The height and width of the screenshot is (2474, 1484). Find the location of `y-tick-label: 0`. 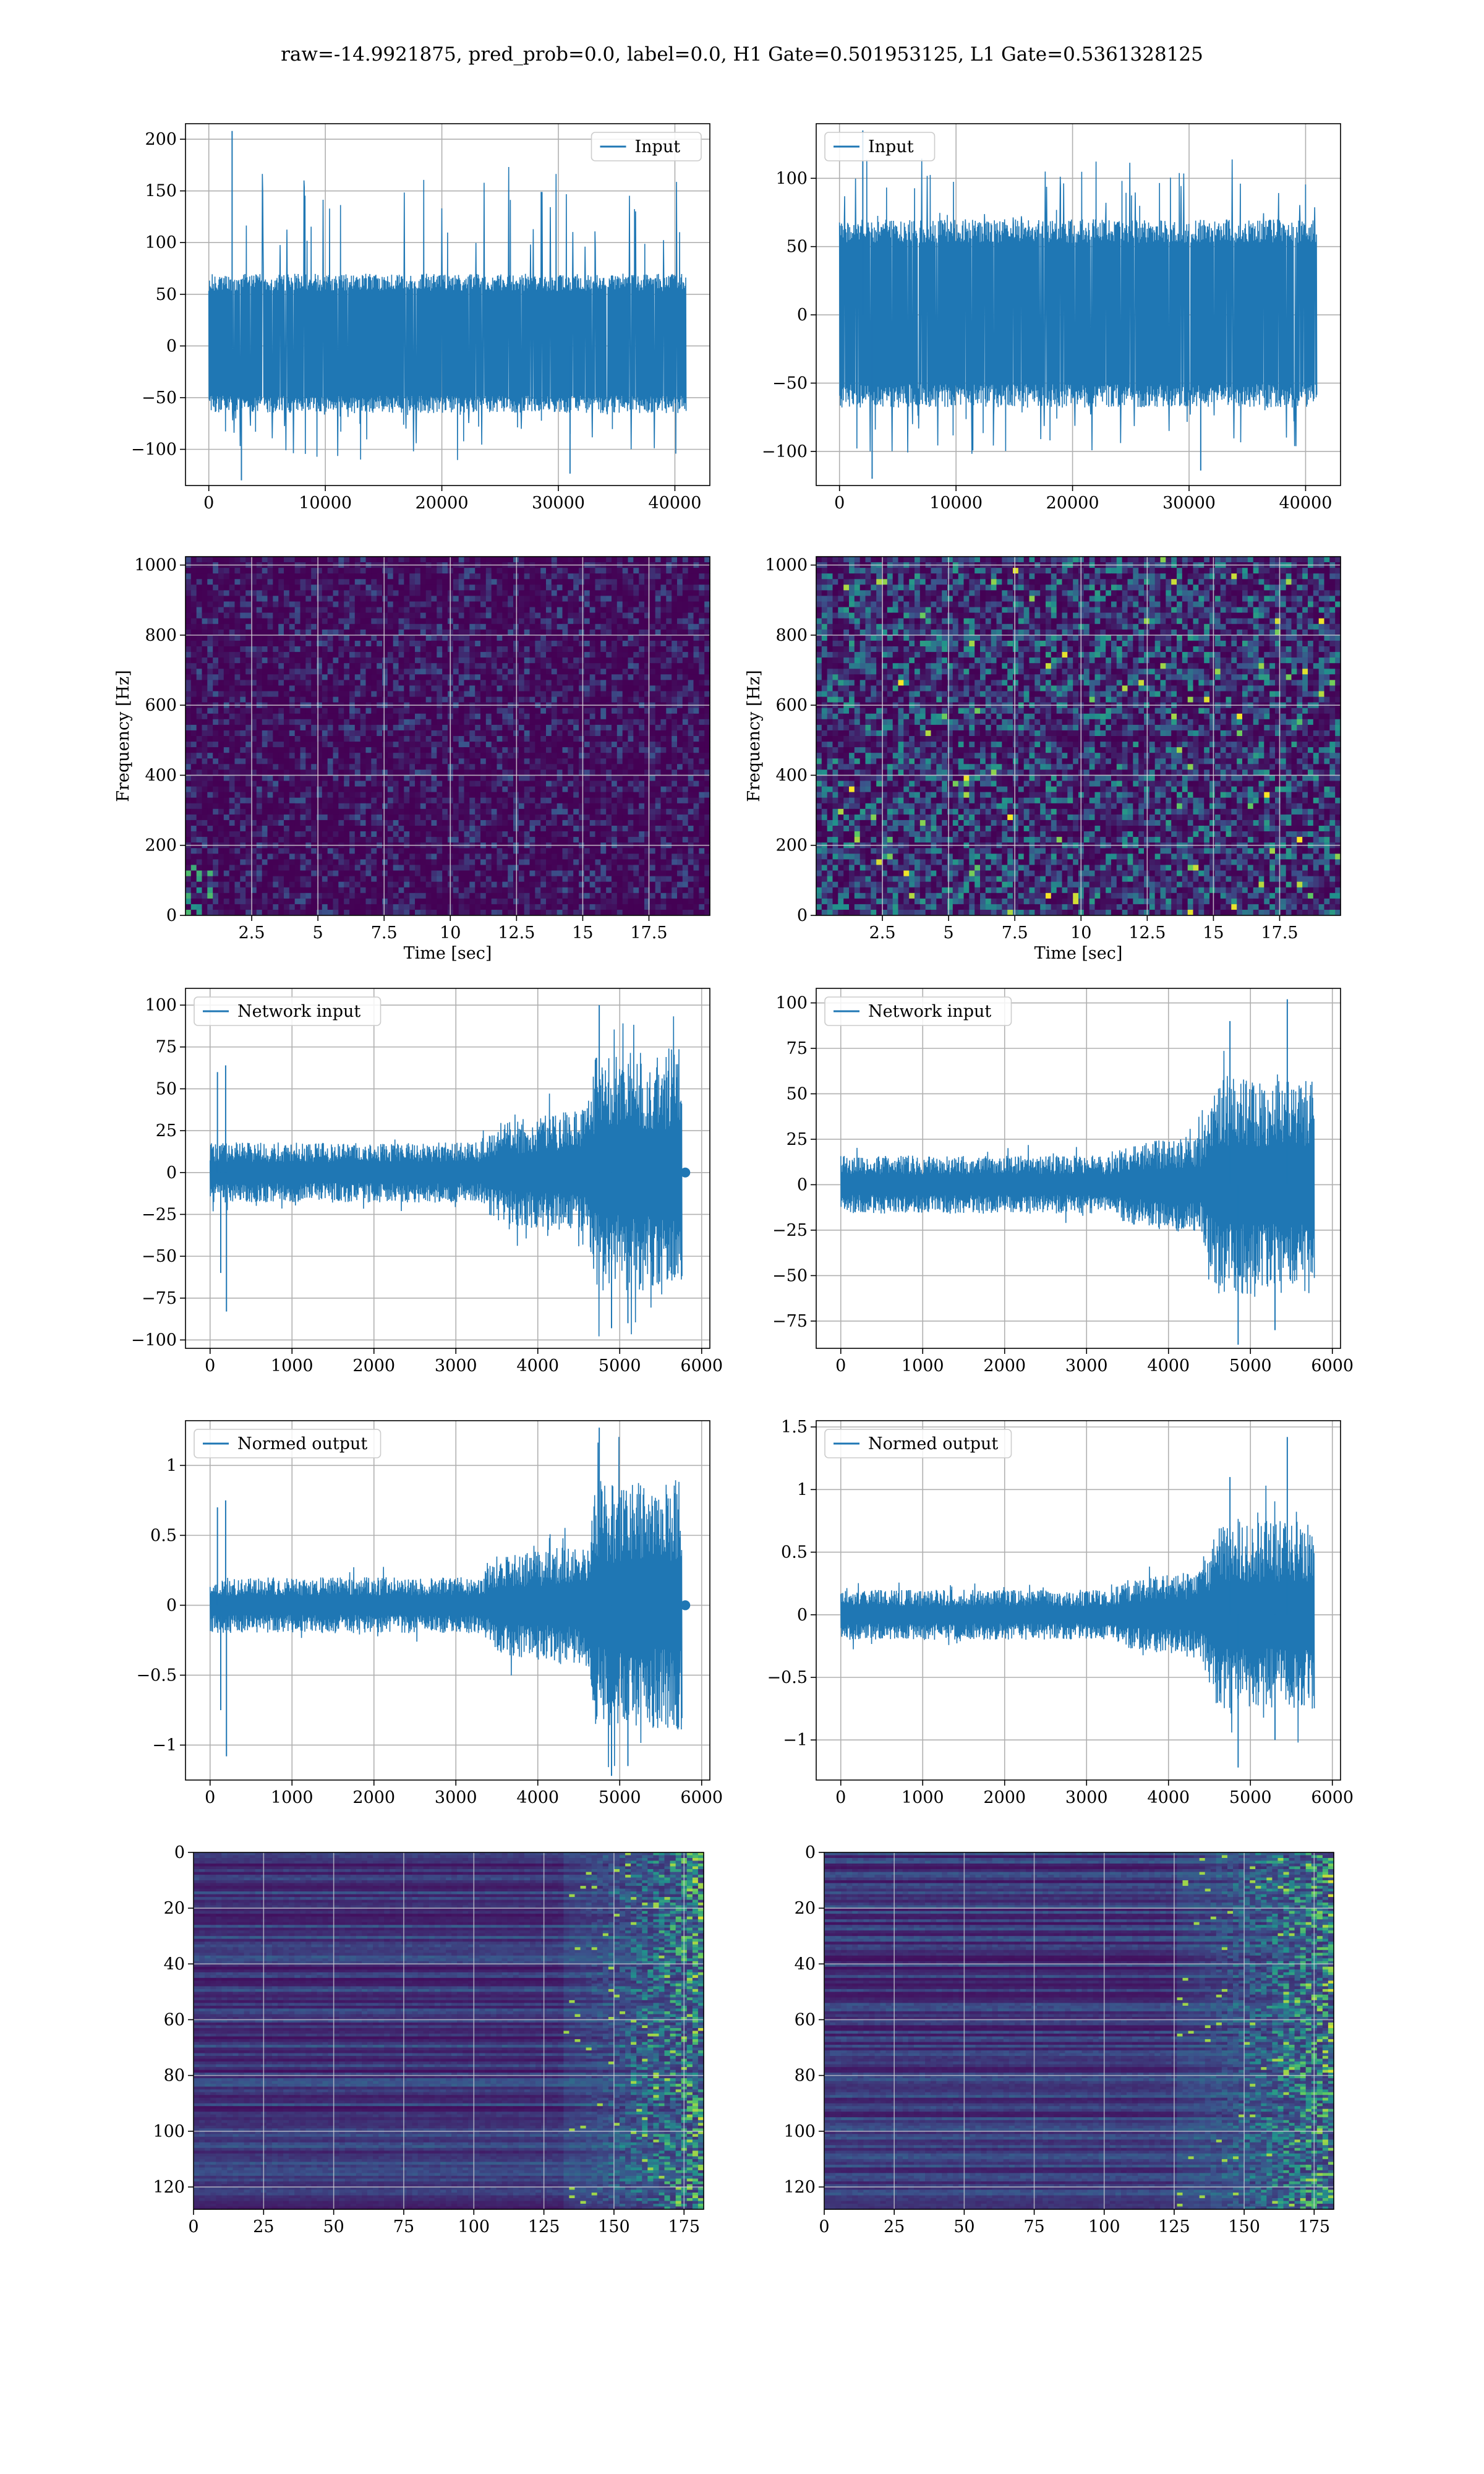

y-tick-label: 0 is located at coordinates (171, 346).